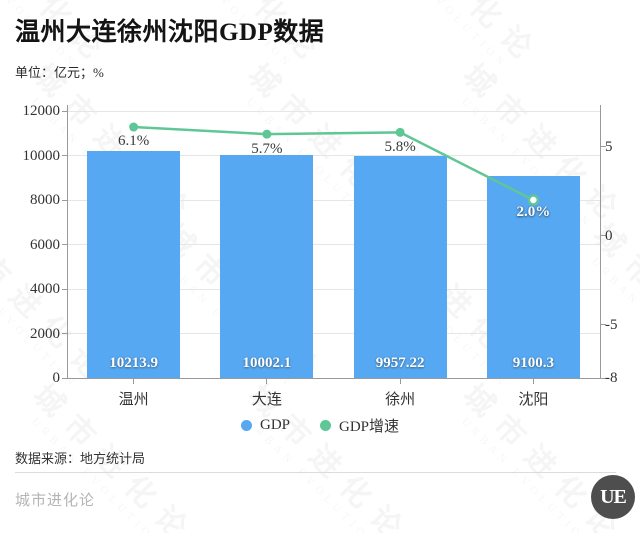 The width and height of the screenshot is (640, 533). What do you see at coordinates (45, 244) in the screenshot?
I see `y-axis-left-tick-label: 6000` at bounding box center [45, 244].